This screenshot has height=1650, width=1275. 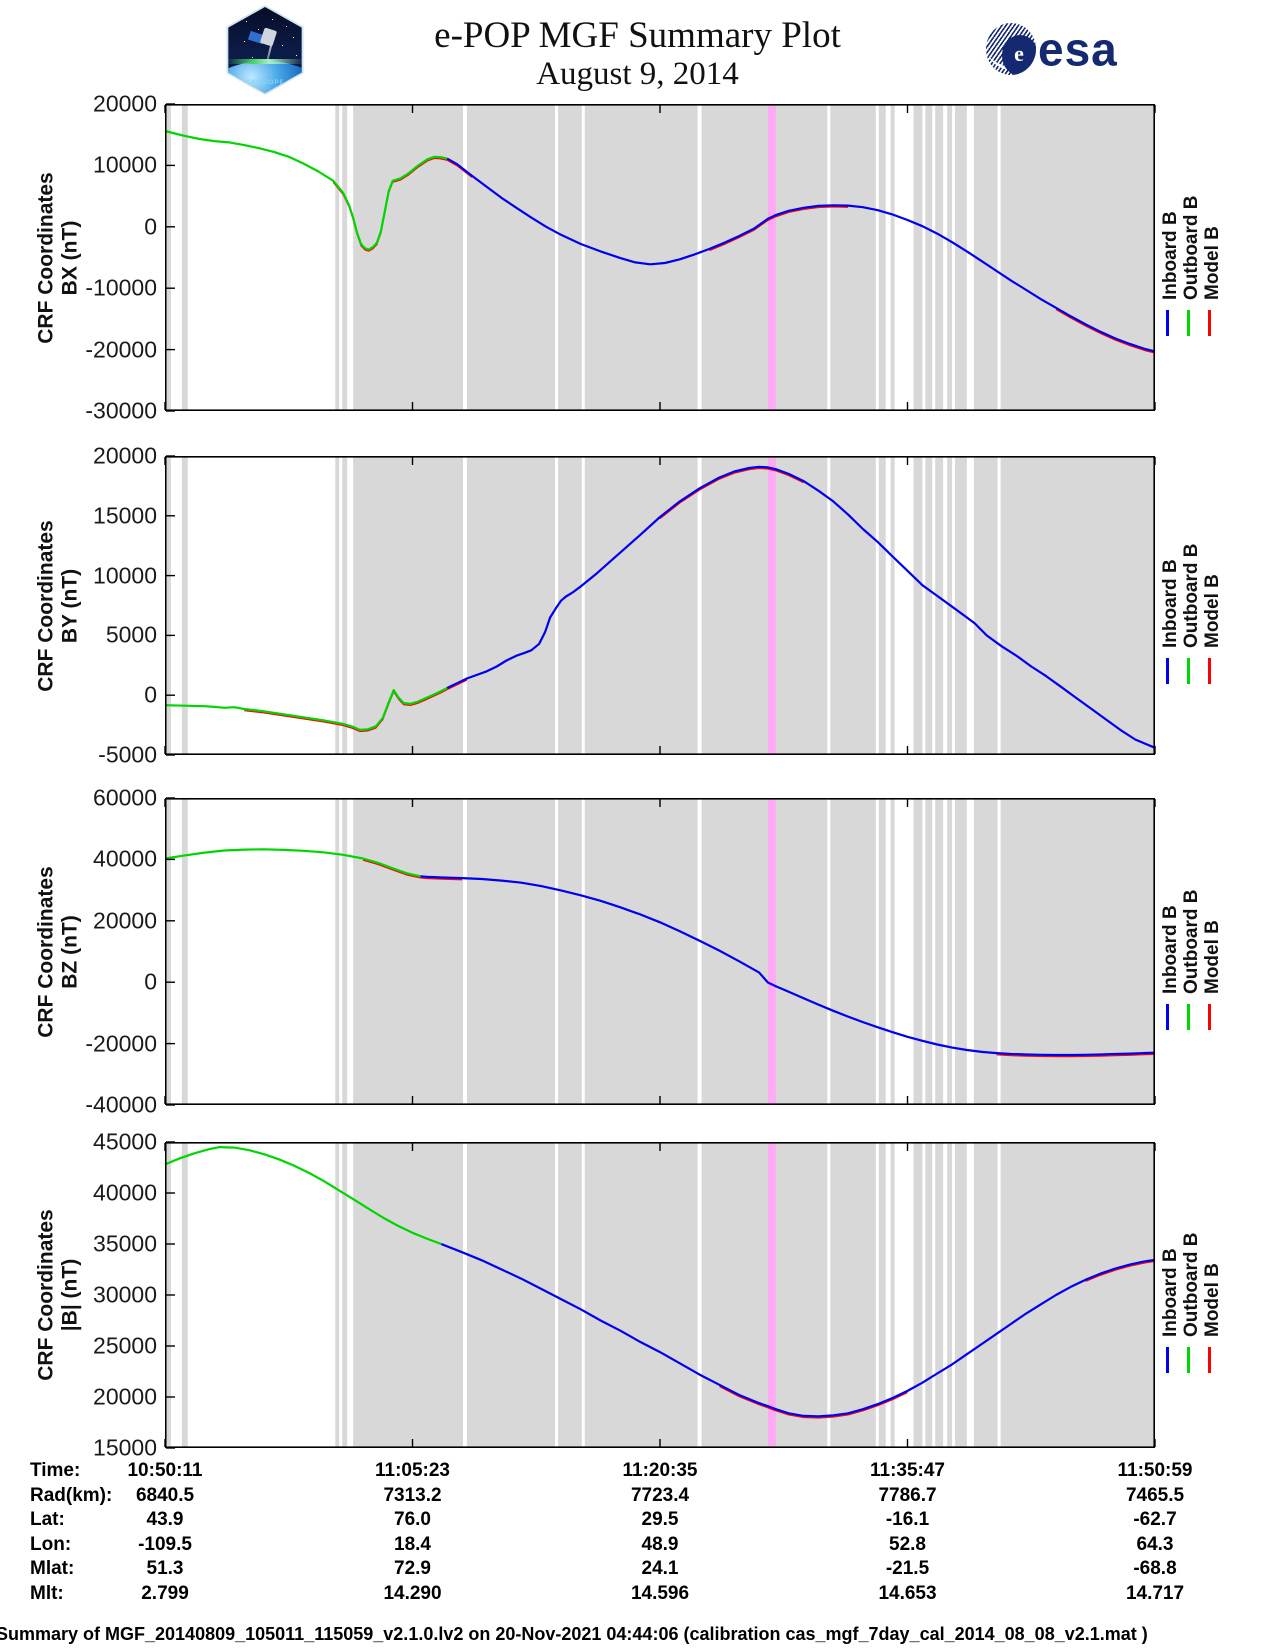 What do you see at coordinates (412, 1520) in the screenshot?
I see `table-cell: 76.0` at bounding box center [412, 1520].